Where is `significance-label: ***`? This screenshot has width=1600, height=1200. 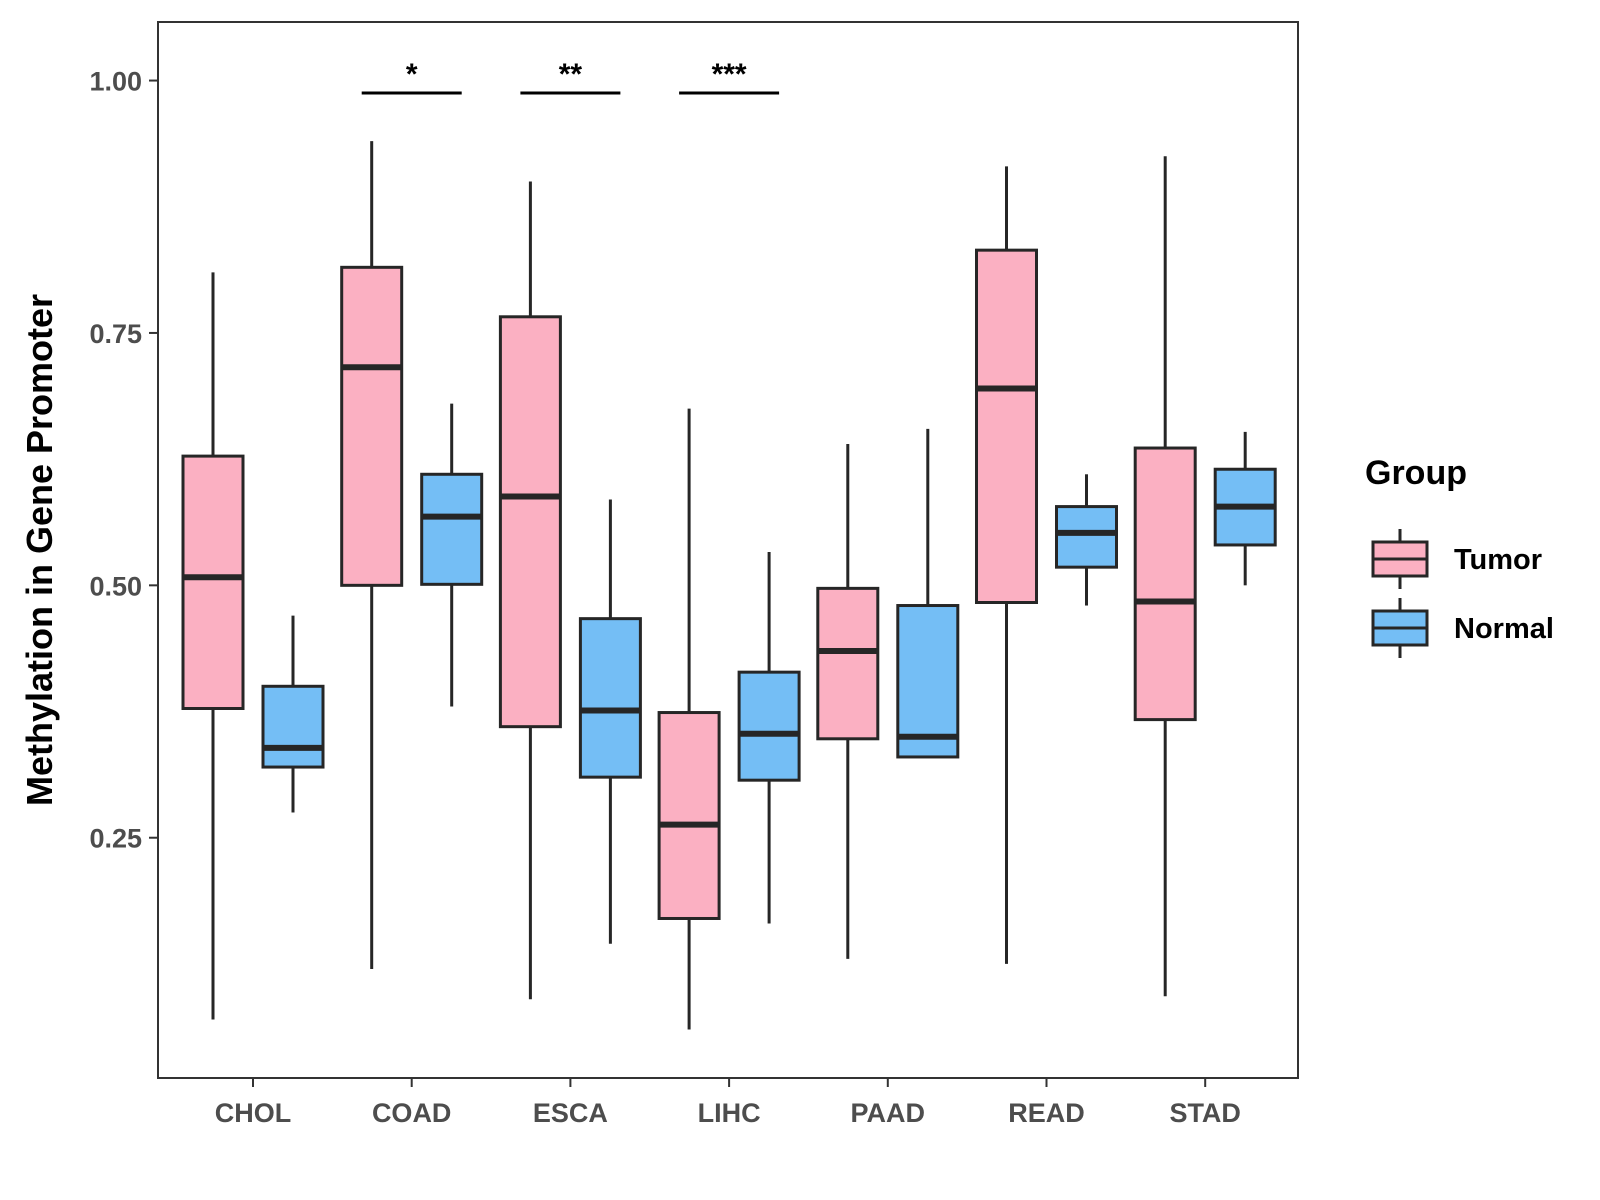
significance-label: *** is located at coordinates (729, 74).